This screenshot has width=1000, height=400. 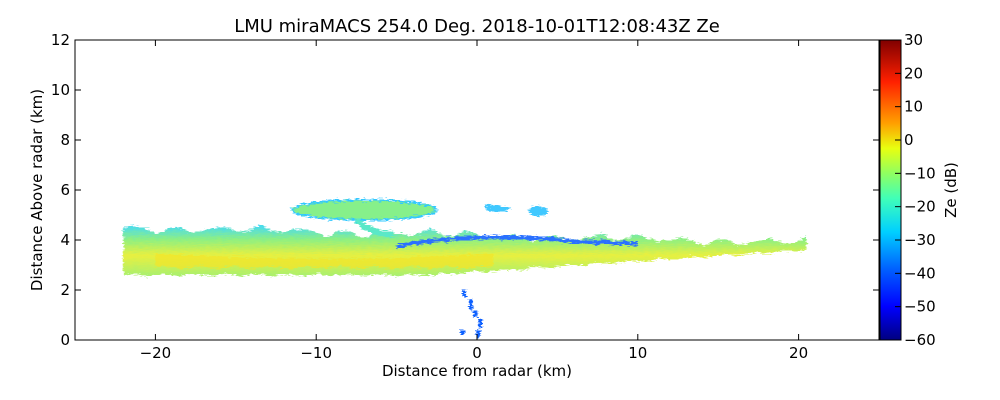 I want to click on y-tick-label: 6, so click(x=65, y=190).